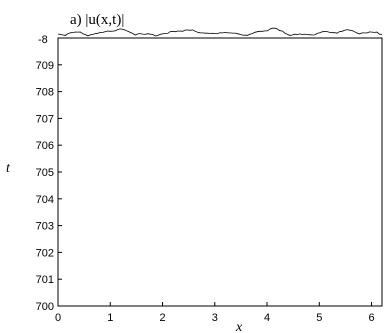 The height and width of the screenshot is (333, 385). I want to click on y-tick-label: 703, so click(45, 227).